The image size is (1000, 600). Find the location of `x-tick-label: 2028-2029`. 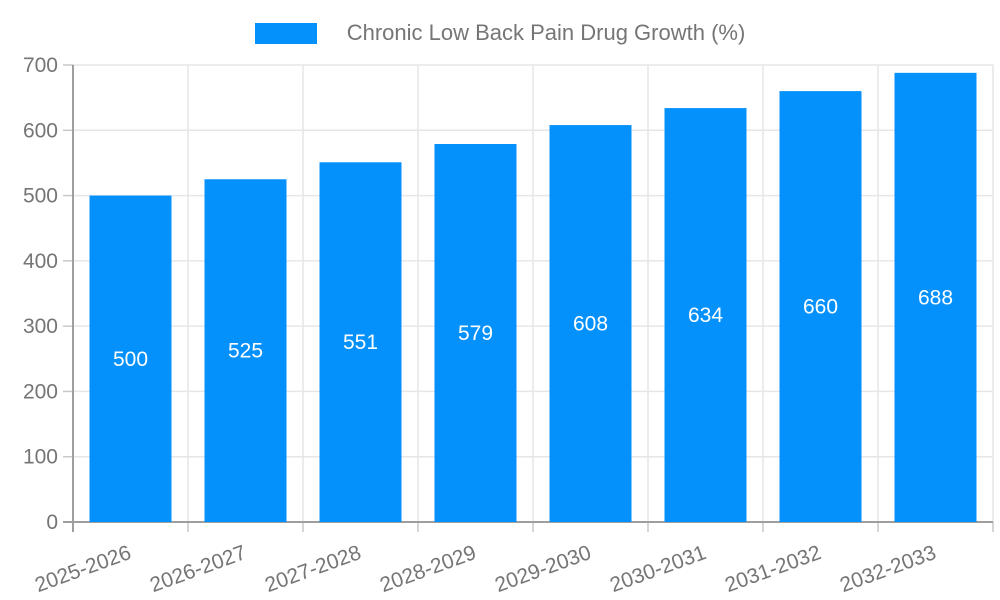

x-tick-label: 2028-2029 is located at coordinates (428, 569).